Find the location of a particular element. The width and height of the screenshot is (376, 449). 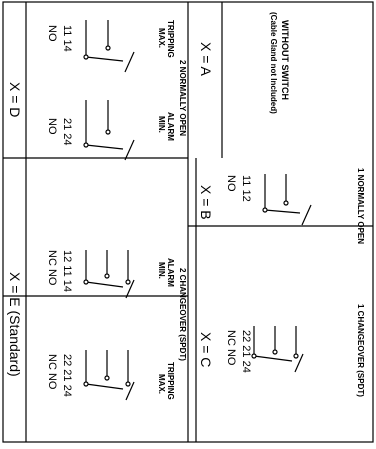

cell-c-terminals: 22 21 24 is located at coordinates (246, 351).